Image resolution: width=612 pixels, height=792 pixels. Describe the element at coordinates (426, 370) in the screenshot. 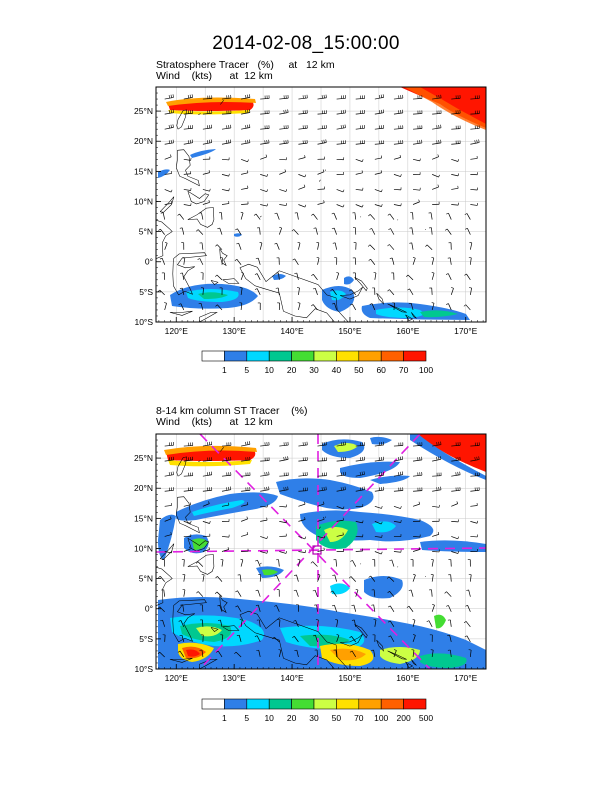

I see `colorbar-label: 100` at that location.